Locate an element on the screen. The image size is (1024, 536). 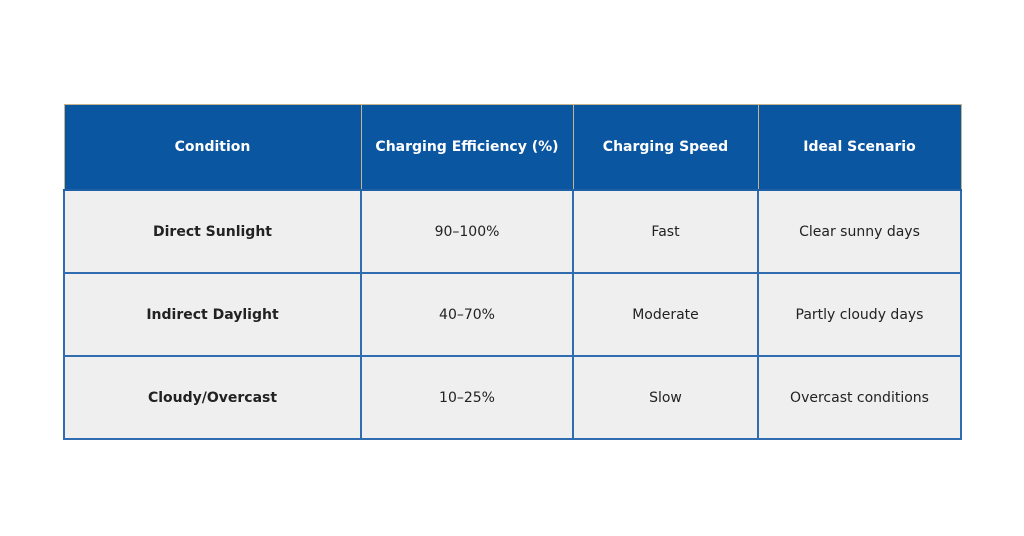
header-cell: Ideal Scenario is located at coordinates (859, 147).